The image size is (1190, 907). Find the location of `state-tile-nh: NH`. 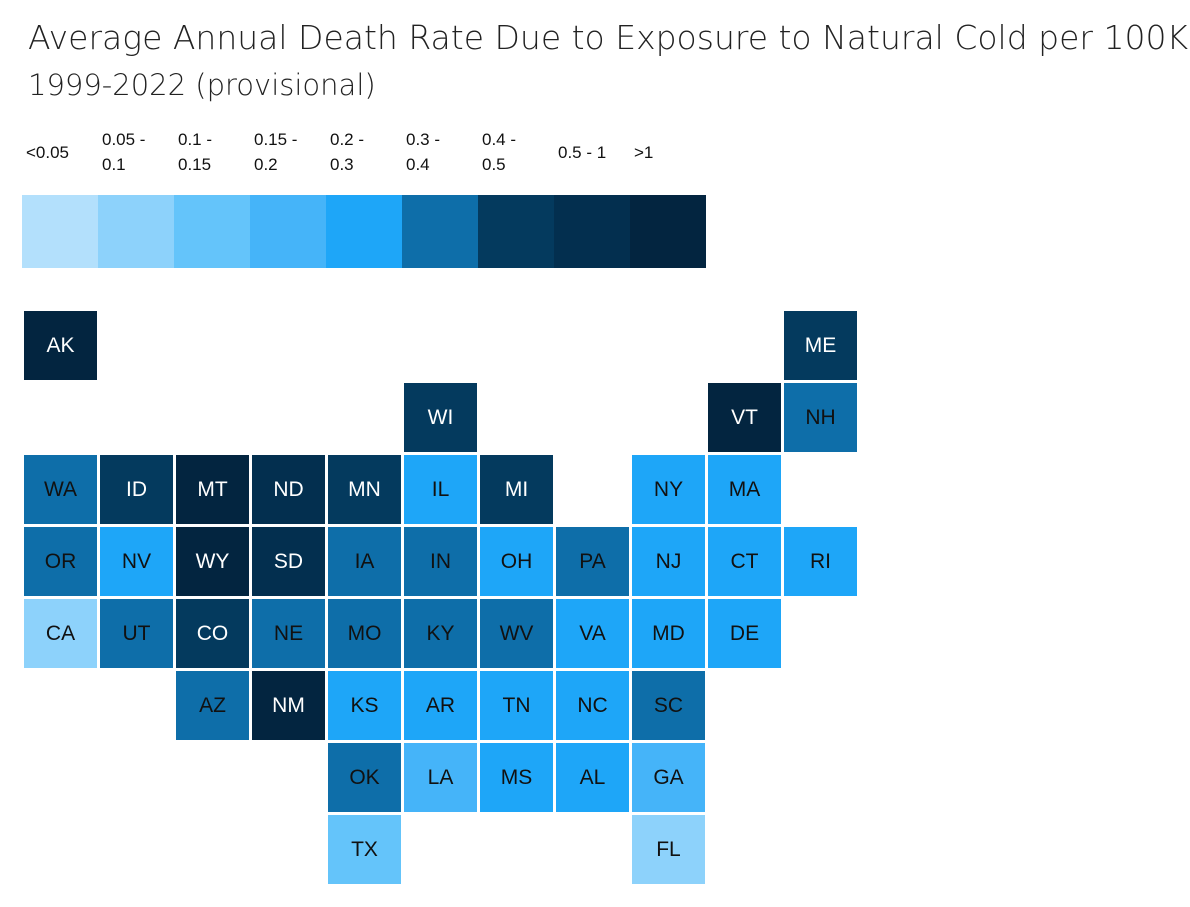

state-tile-nh: NH is located at coordinates (820, 417).